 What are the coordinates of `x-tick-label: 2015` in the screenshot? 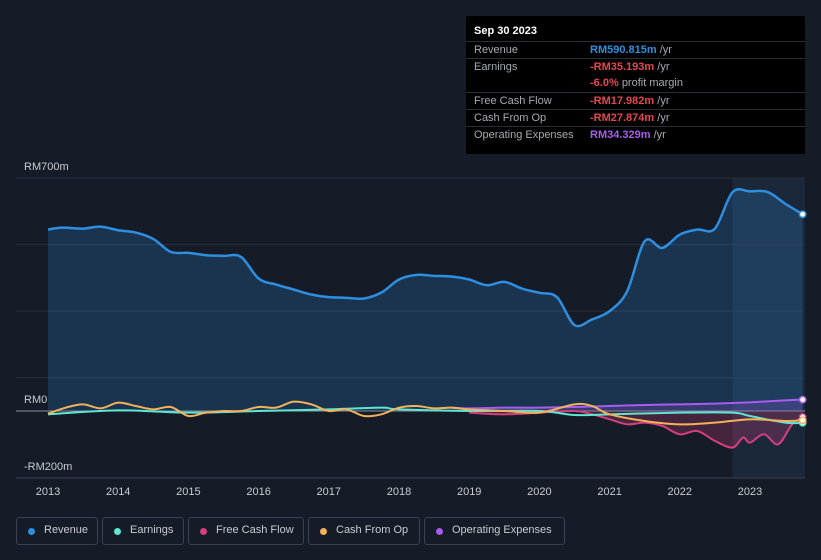 It's located at (188, 492).